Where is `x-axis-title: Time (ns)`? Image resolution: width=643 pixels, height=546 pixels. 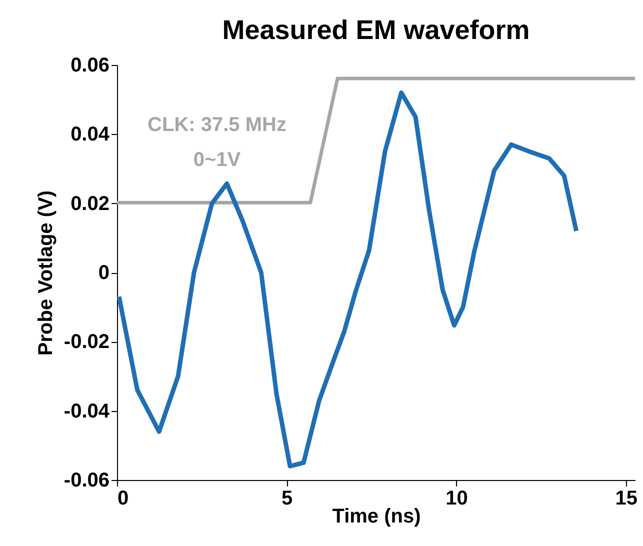
x-axis-title: Time (ns) is located at coordinates (376, 517).